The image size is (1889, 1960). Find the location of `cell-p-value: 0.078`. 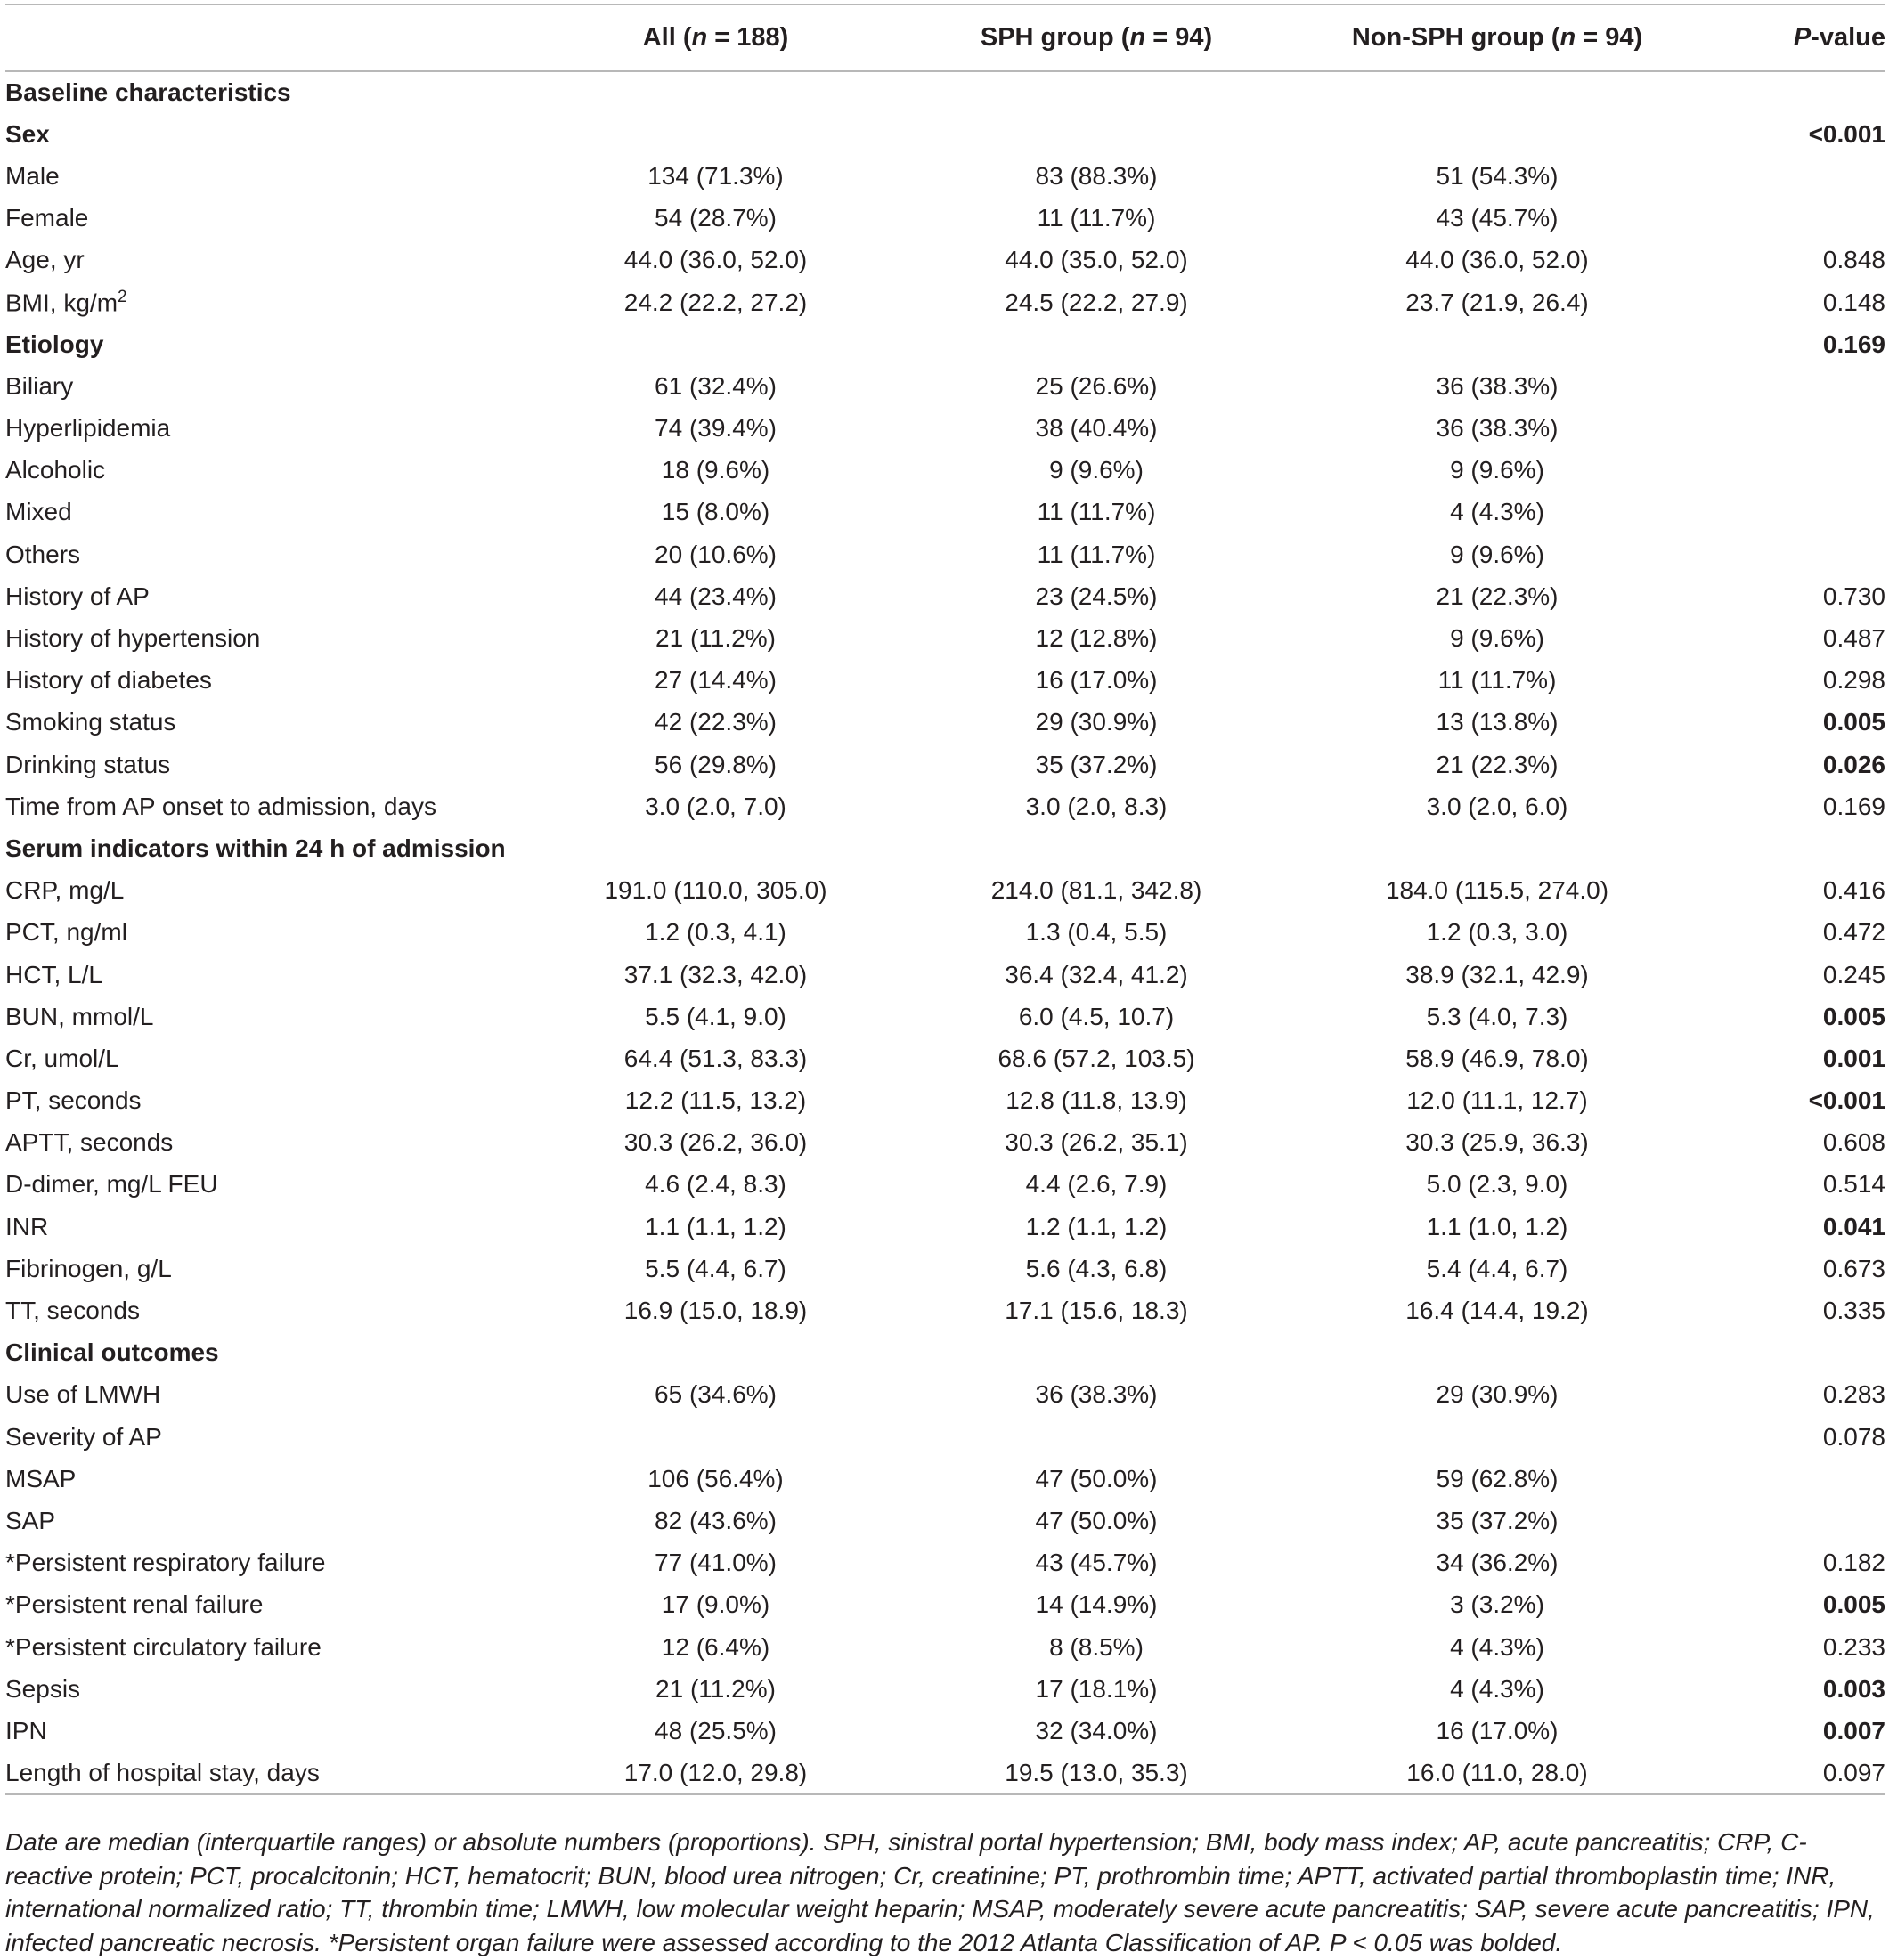

cell-p-value: 0.078 is located at coordinates (1853, 1436).